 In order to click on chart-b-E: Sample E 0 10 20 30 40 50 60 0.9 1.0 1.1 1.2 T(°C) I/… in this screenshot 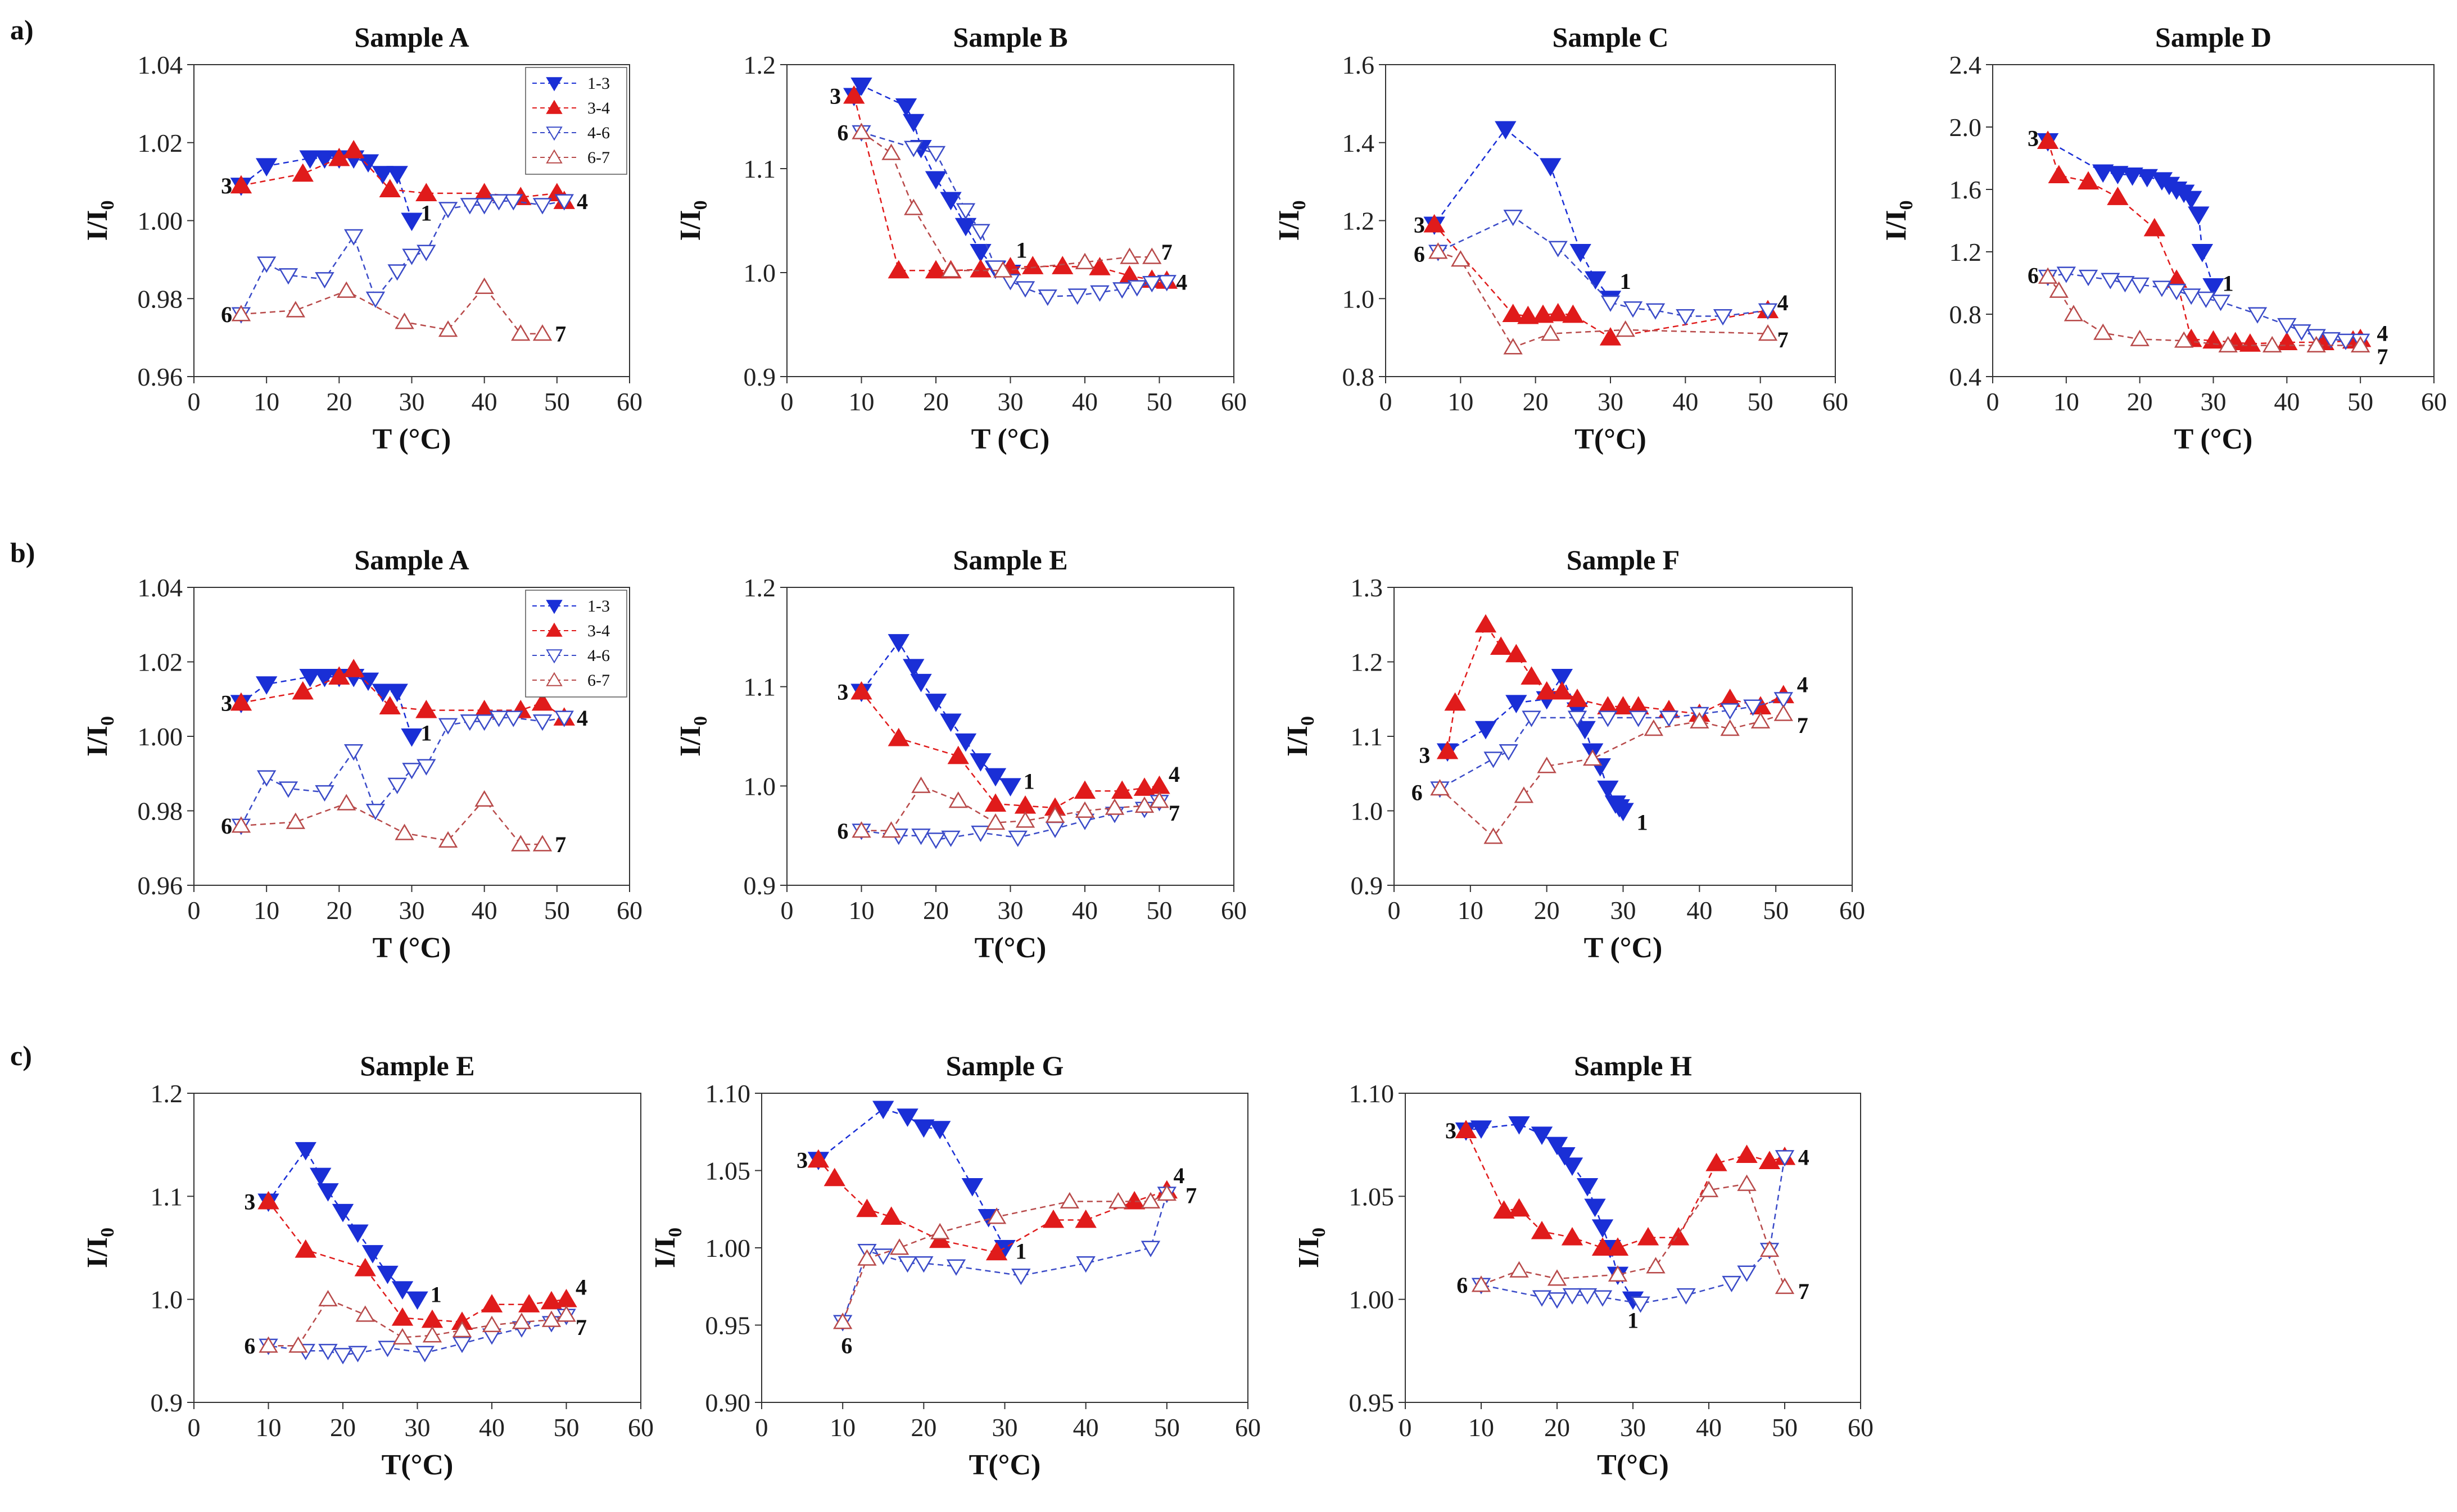, I will do `click(961, 754)`.